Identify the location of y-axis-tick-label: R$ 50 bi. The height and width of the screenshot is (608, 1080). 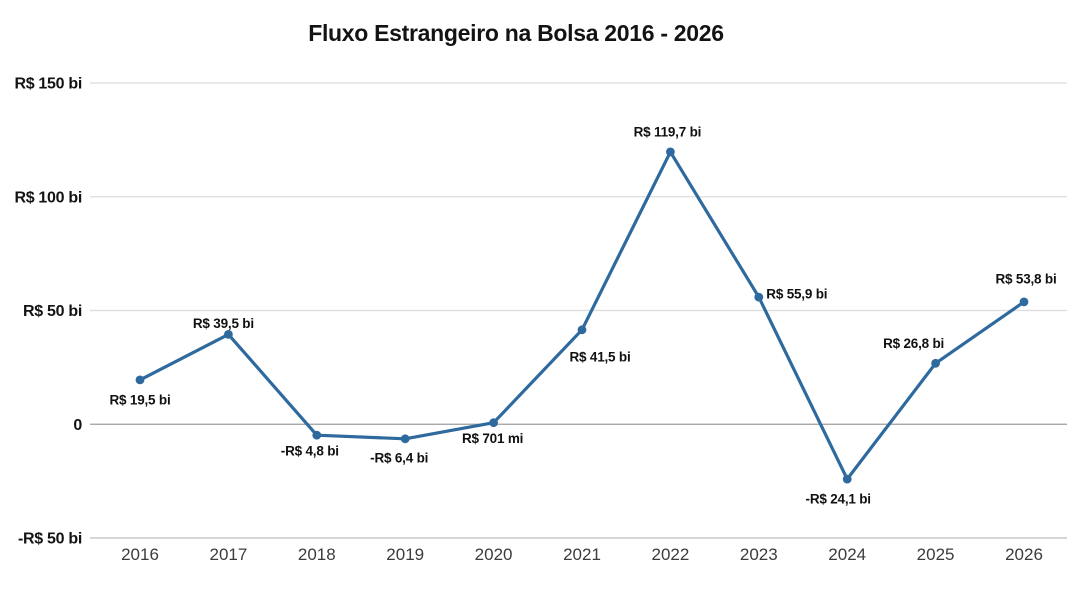
(52, 311).